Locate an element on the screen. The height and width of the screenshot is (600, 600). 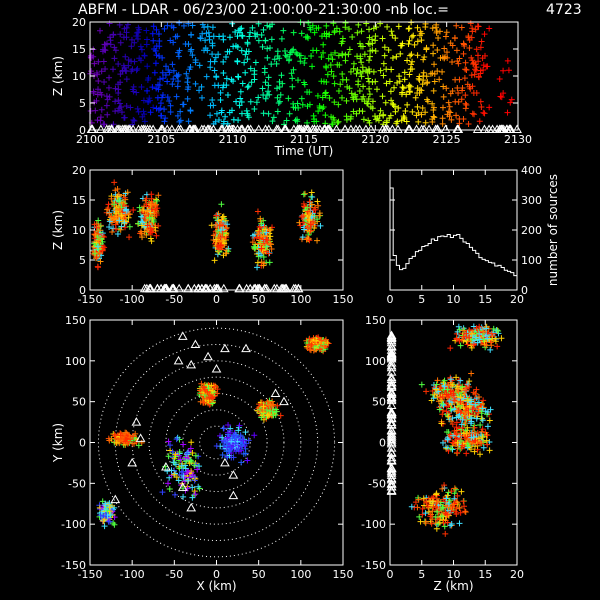
altitude-histogram-ytick-label: 100 is located at coordinates (531, 260).